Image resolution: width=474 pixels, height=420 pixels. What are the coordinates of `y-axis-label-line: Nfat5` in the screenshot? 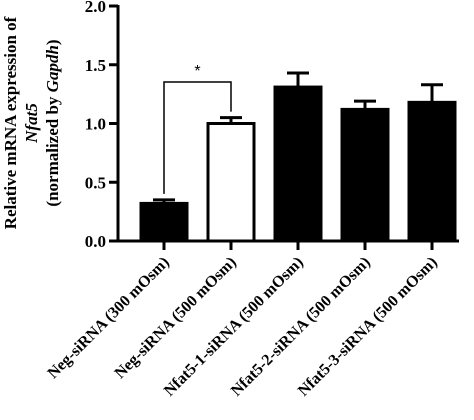 It's located at (31, 123).